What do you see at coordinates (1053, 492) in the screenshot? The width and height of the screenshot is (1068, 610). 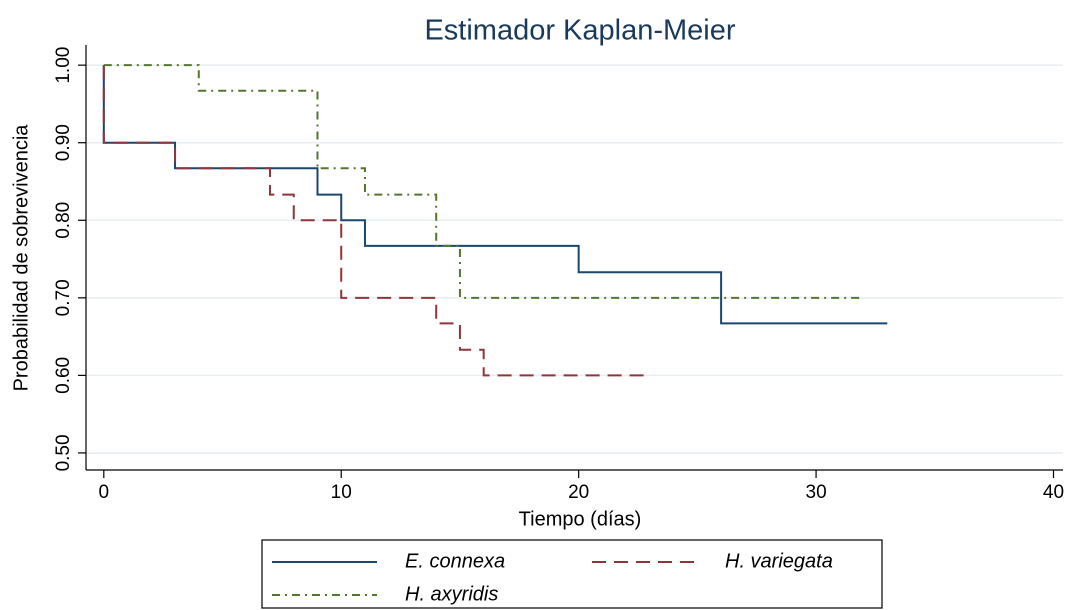 I see `x-tick-label: 40` at bounding box center [1053, 492].